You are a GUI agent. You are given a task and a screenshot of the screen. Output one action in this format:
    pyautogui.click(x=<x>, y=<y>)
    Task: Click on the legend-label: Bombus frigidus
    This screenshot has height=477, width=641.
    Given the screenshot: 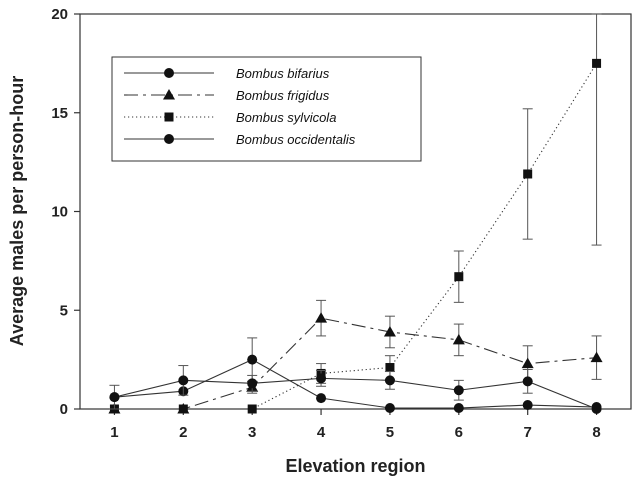 What is the action you would take?
    pyautogui.click(x=283, y=95)
    